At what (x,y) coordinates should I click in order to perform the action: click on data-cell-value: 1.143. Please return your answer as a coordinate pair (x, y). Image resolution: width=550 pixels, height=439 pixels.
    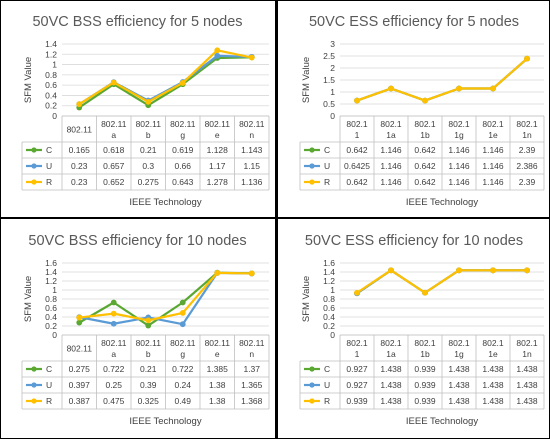
    Looking at the image, I should click on (252, 150).